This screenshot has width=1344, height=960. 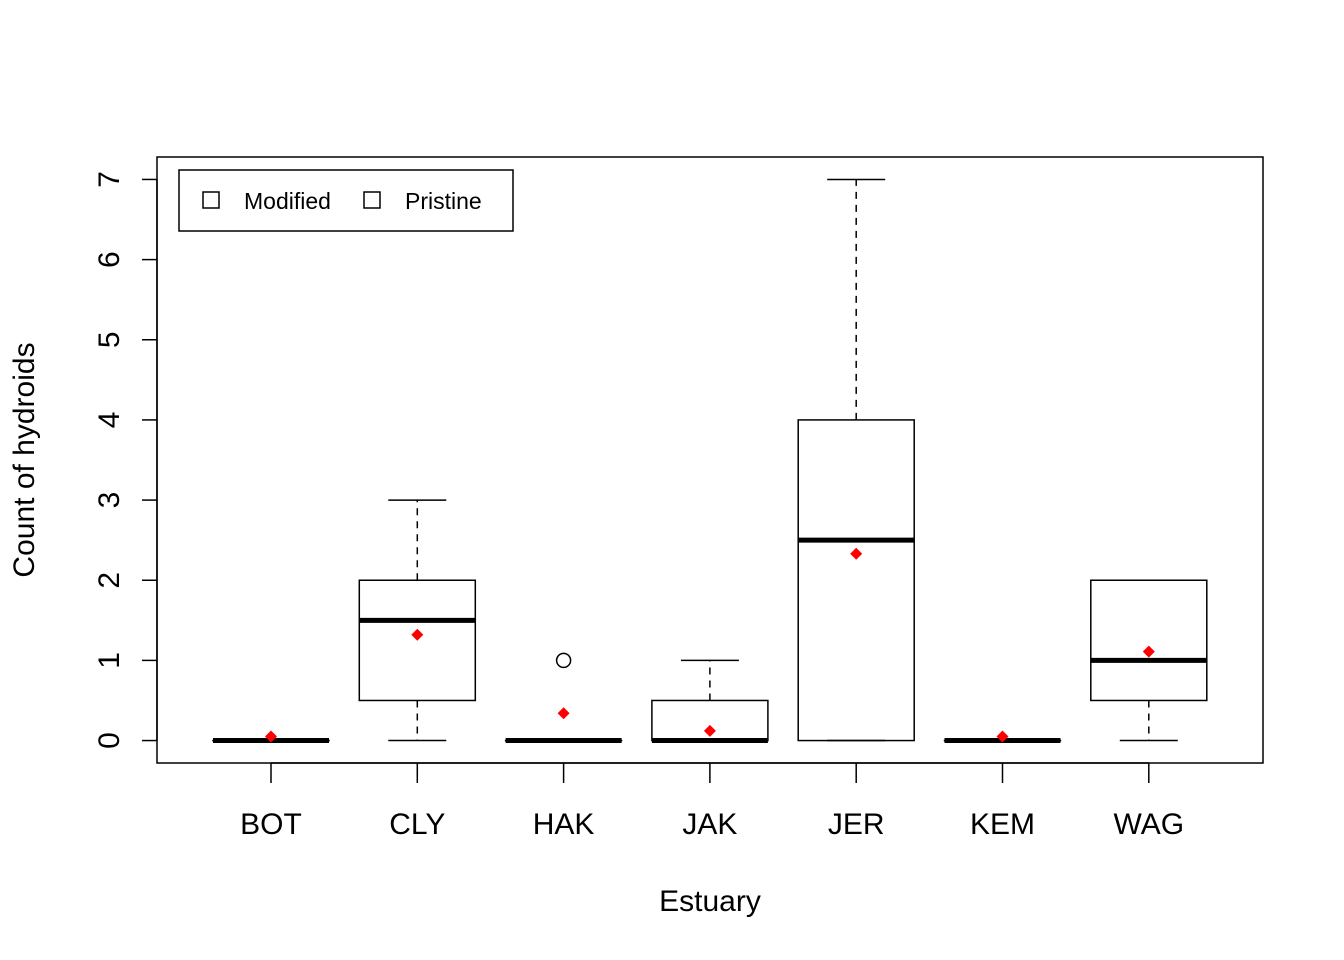 I want to click on box-group-kem, so click(x=1002, y=737).